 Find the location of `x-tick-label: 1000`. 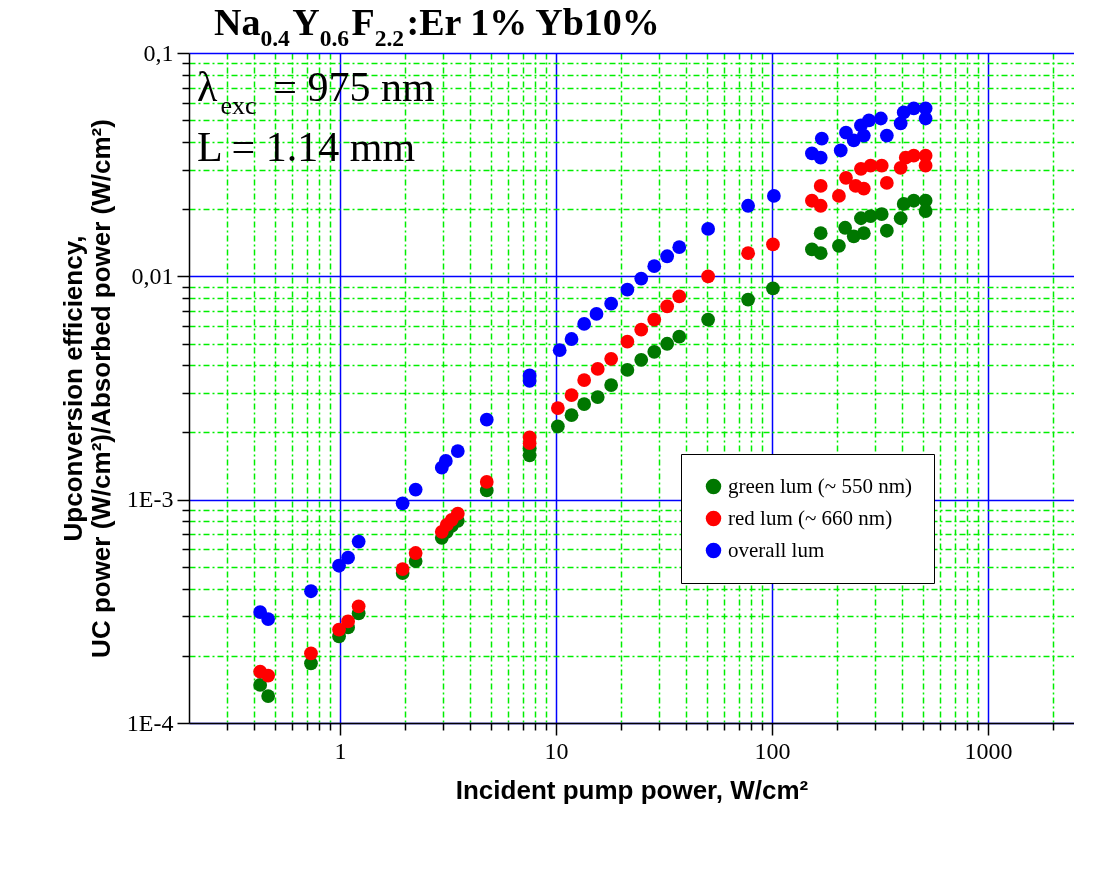

x-tick-label: 1000 is located at coordinates (988, 750).